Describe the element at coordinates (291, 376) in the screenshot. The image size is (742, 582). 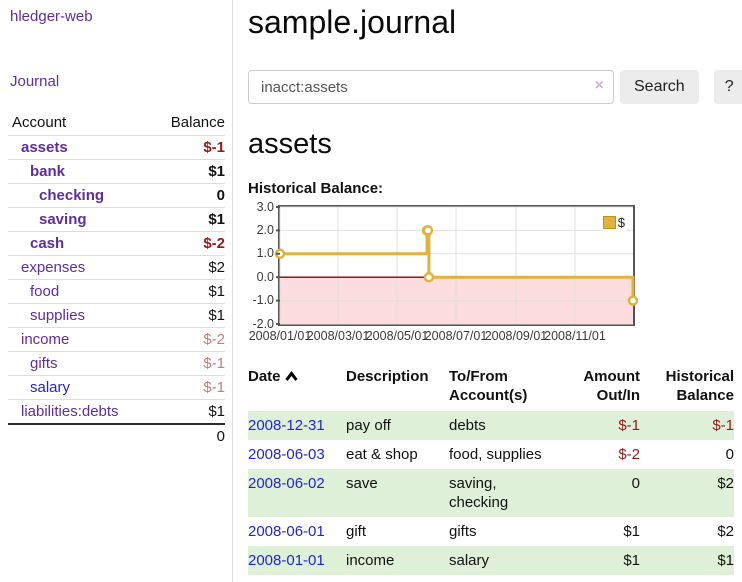
I see `sort-ascending-icon` at that location.